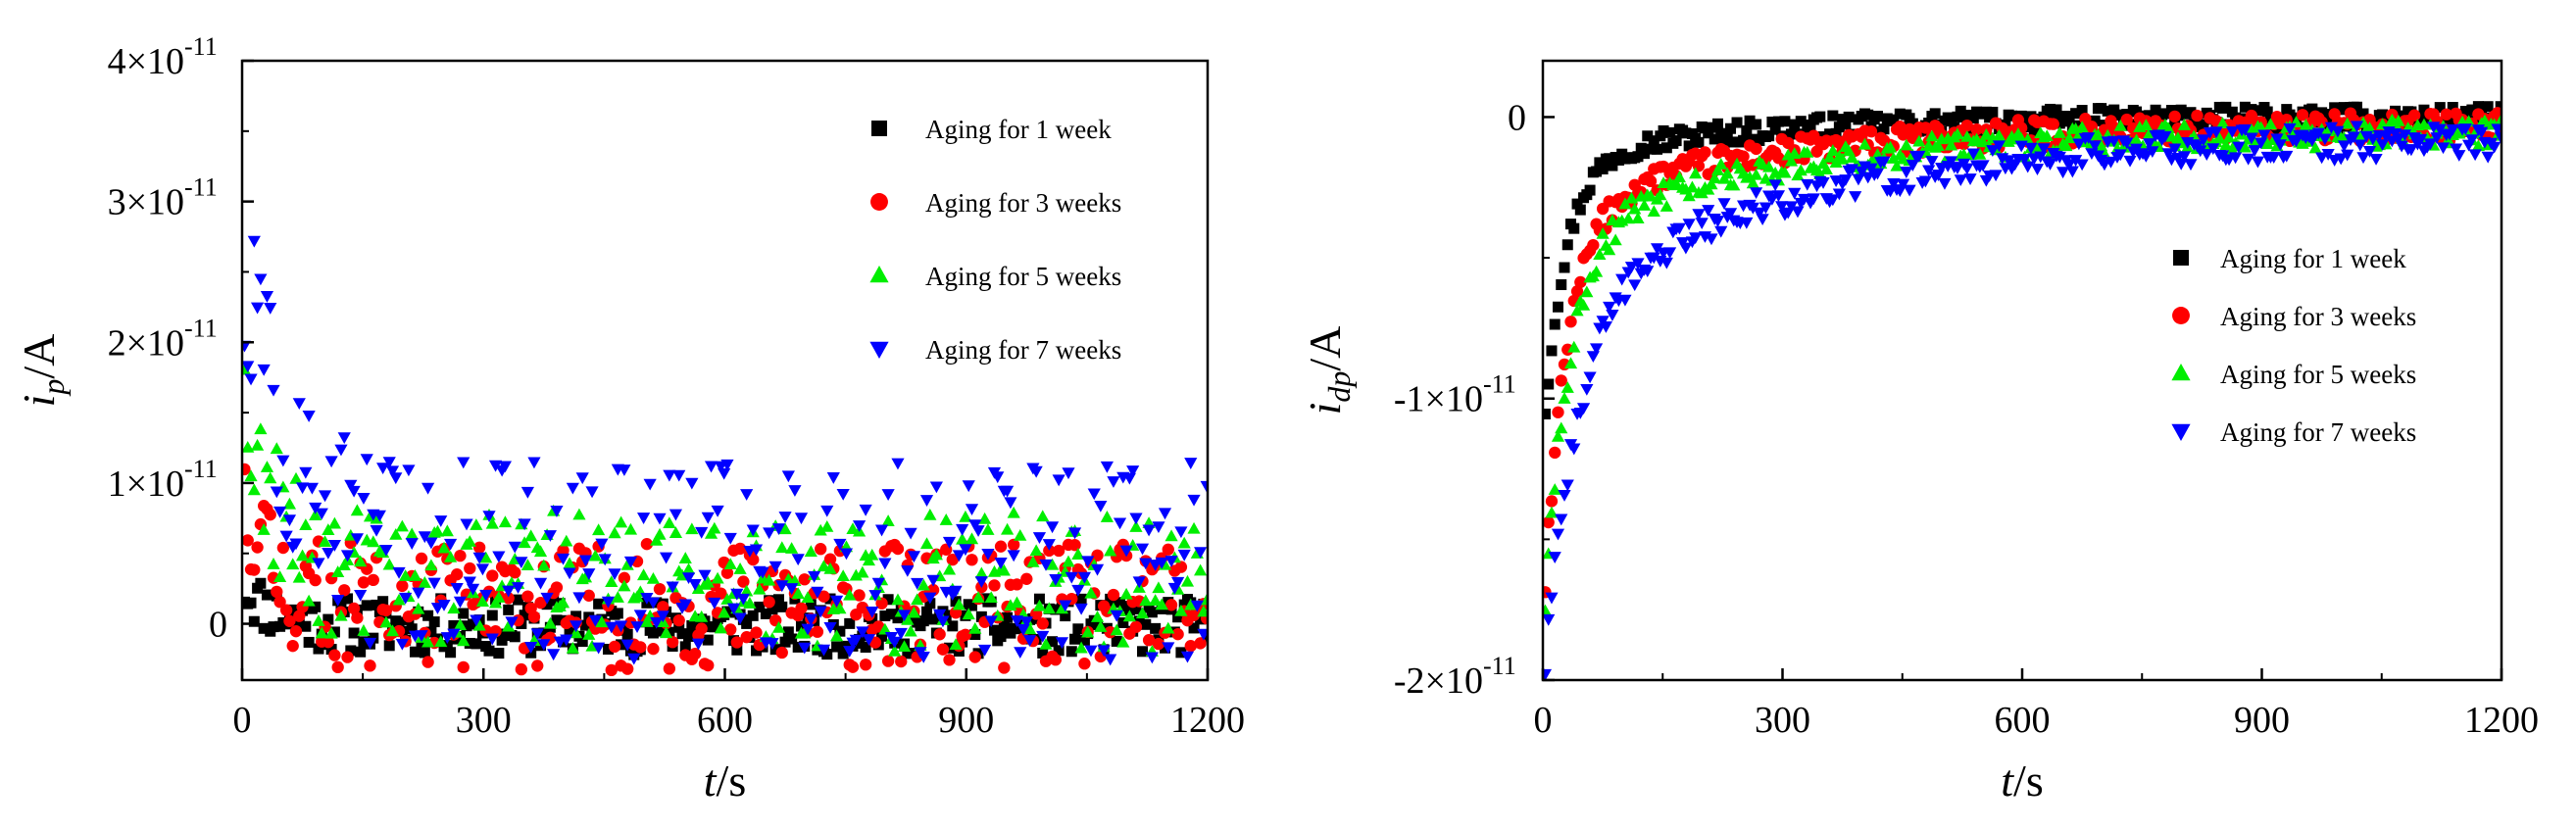 This screenshot has height=830, width=2576. I want to click on x-tick-label: 900, so click(966, 721).